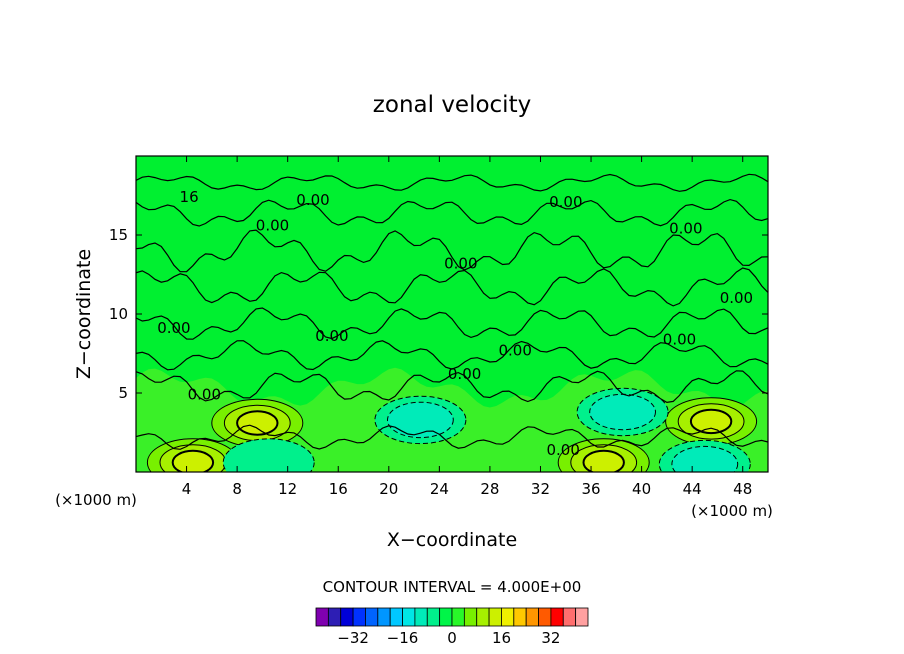 This screenshot has height=654, width=904. Describe the element at coordinates (742, 489) in the screenshot. I see `x-tick-label: 48` at that location.